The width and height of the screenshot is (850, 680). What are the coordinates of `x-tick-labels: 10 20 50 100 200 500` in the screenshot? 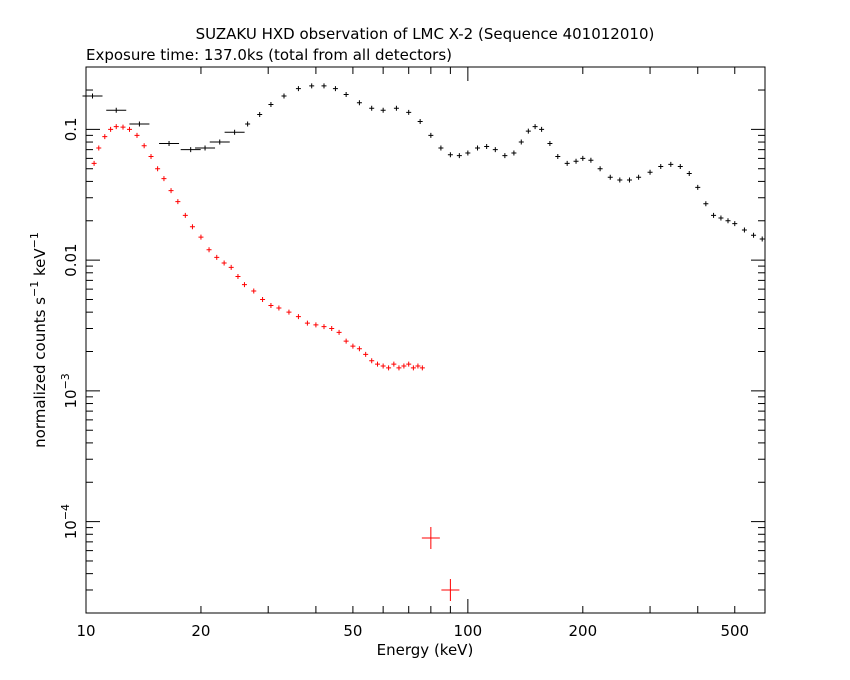 It's located at (412, 631).